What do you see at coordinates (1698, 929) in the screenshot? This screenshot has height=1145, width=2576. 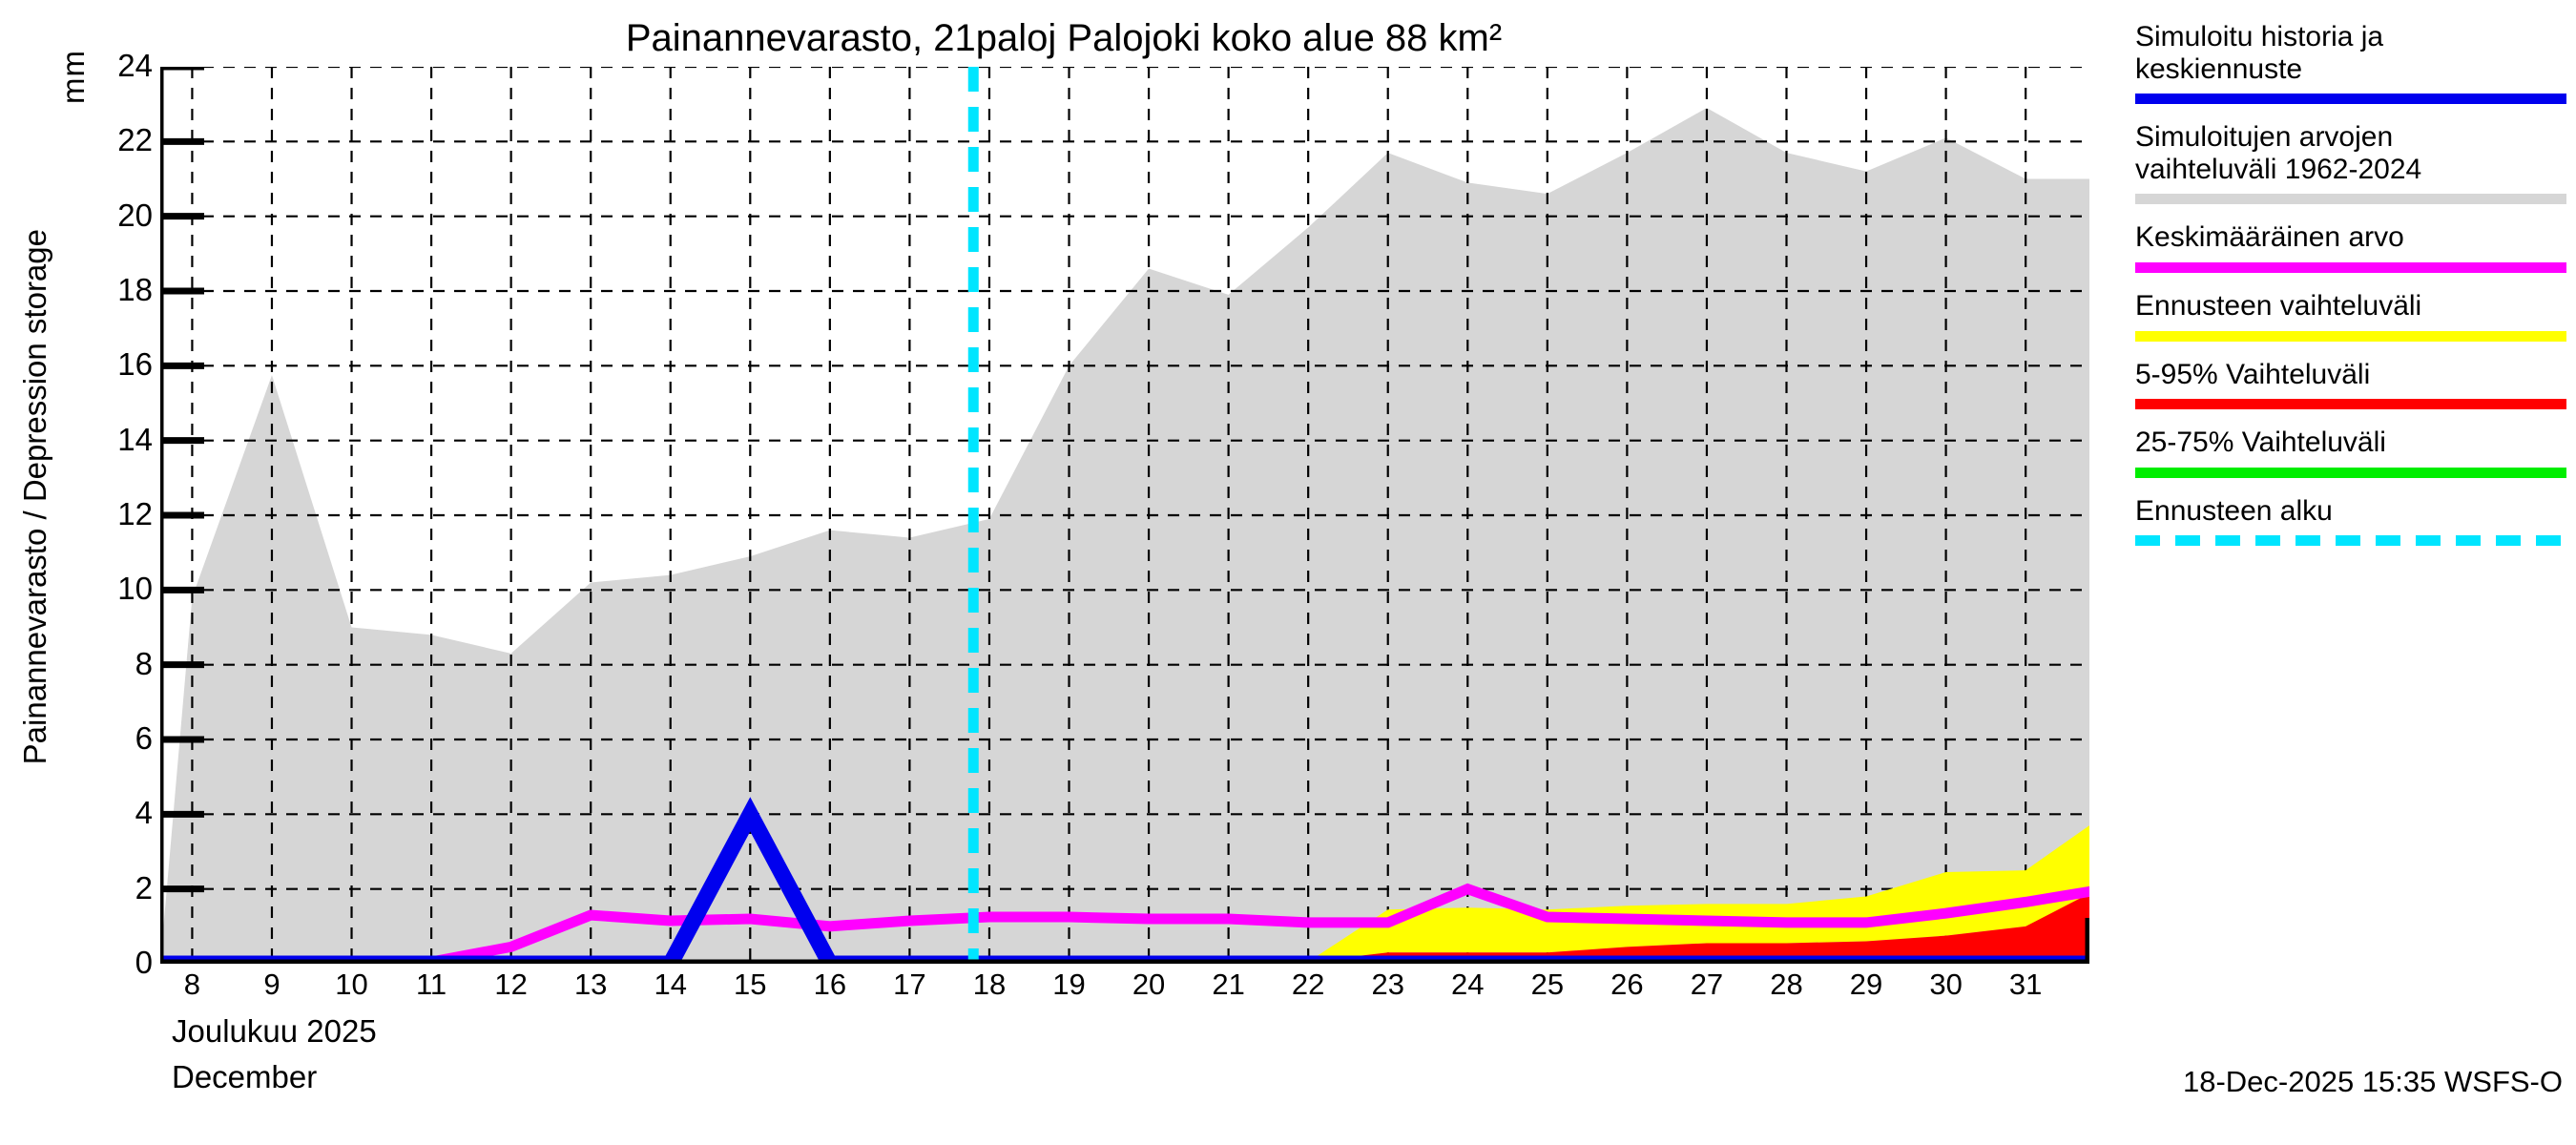 I see `range-5-95-area` at bounding box center [1698, 929].